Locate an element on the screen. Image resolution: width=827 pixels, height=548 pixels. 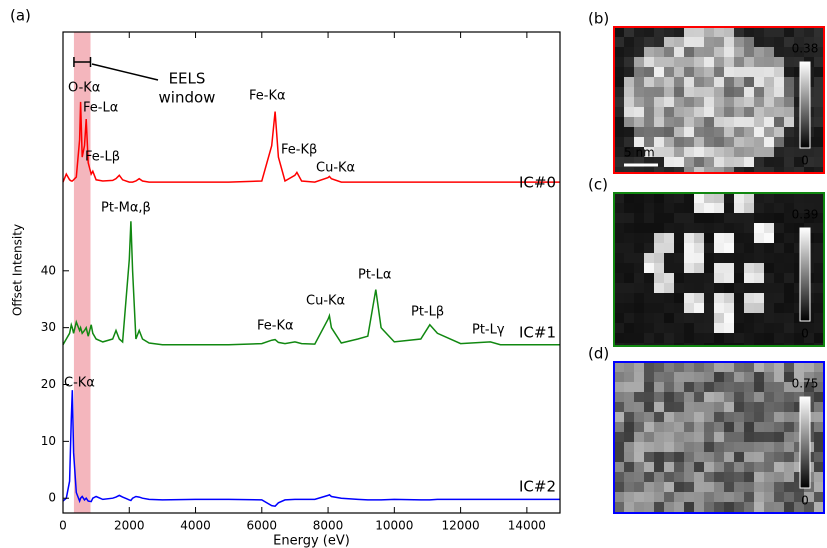
colorbar-min: 0 is located at coordinates (805, 334).